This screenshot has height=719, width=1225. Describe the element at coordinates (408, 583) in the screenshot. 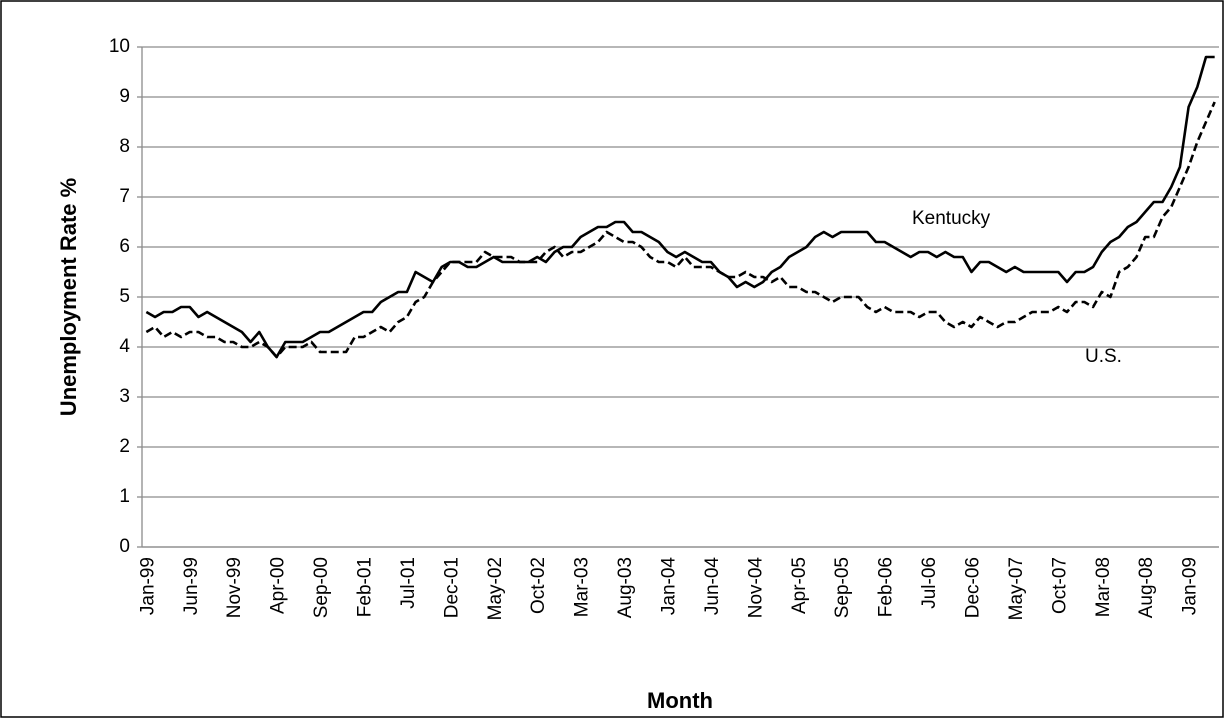

I see `x-tick-label: Jul-01` at that location.